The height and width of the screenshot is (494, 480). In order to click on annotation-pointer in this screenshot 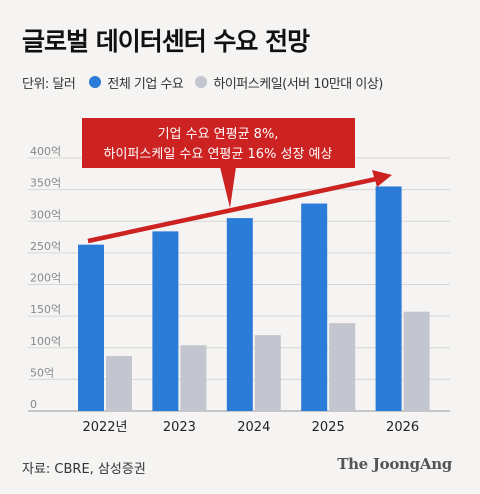, I will do `click(228, 187)`.